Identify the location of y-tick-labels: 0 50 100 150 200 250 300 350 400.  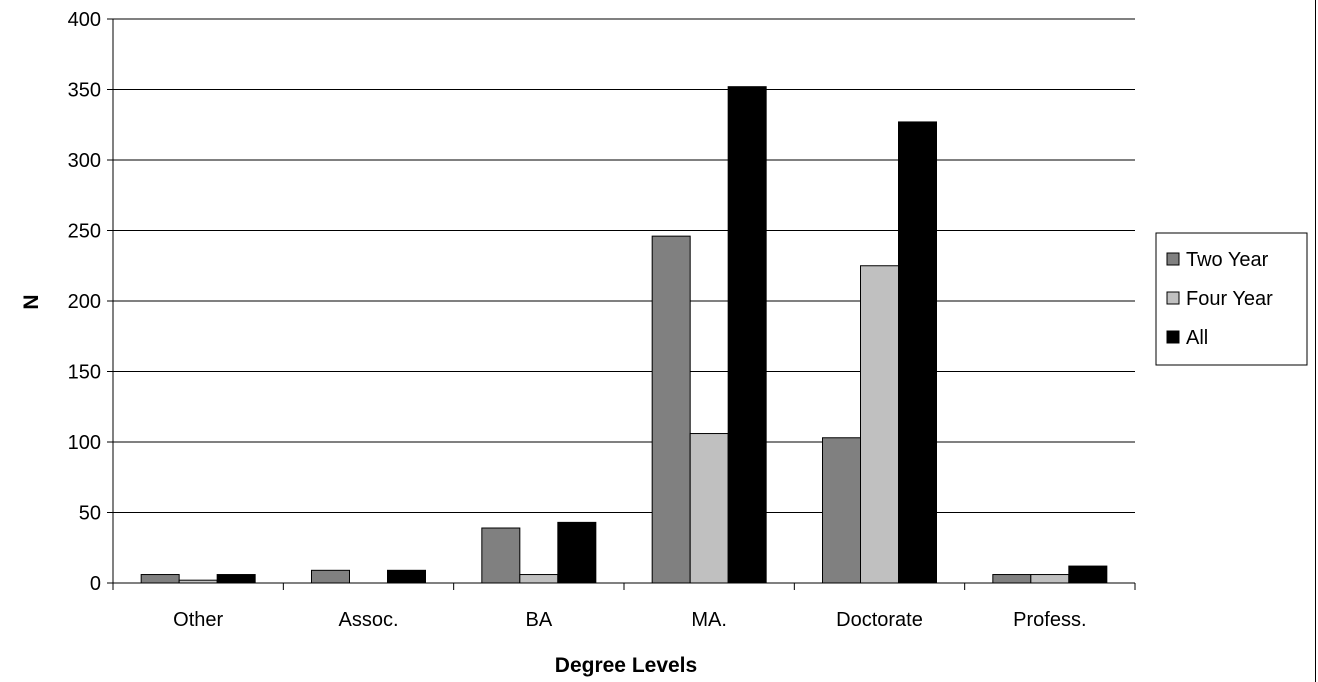
(90, 302).